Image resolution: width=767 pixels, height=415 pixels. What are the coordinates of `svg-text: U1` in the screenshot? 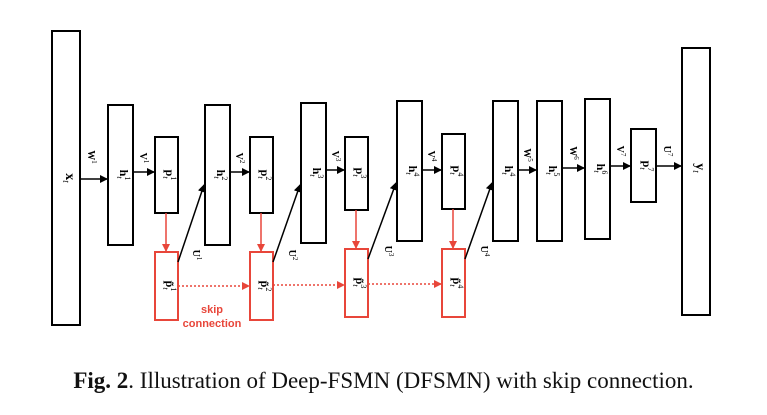 It's located at (196, 255).